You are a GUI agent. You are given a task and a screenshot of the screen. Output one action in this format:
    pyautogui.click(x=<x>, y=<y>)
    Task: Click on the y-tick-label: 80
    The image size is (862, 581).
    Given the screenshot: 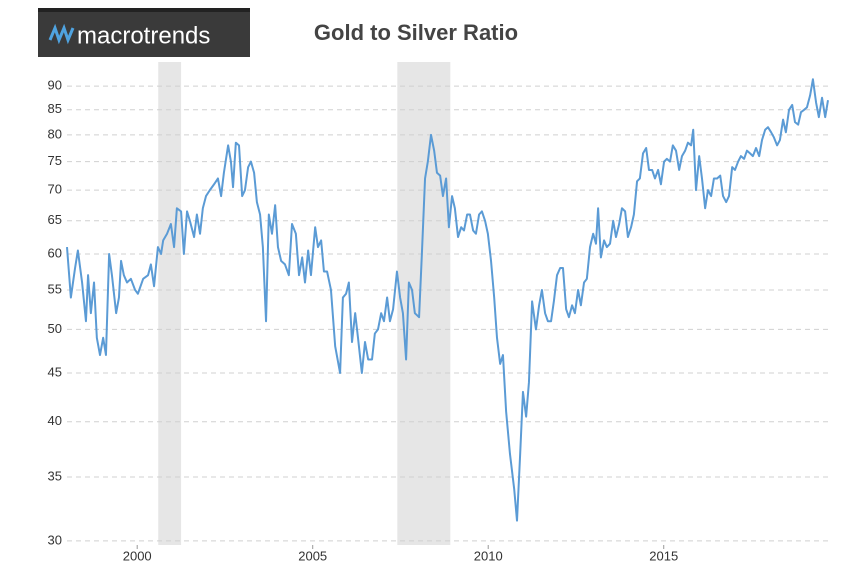 What is the action you would take?
    pyautogui.click(x=55, y=133)
    